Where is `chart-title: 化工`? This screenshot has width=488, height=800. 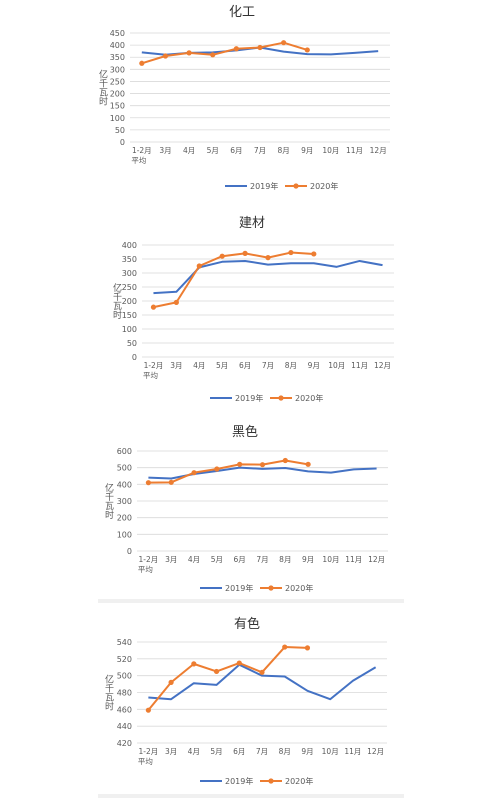 chart-title: 化工 is located at coordinates (242, 12).